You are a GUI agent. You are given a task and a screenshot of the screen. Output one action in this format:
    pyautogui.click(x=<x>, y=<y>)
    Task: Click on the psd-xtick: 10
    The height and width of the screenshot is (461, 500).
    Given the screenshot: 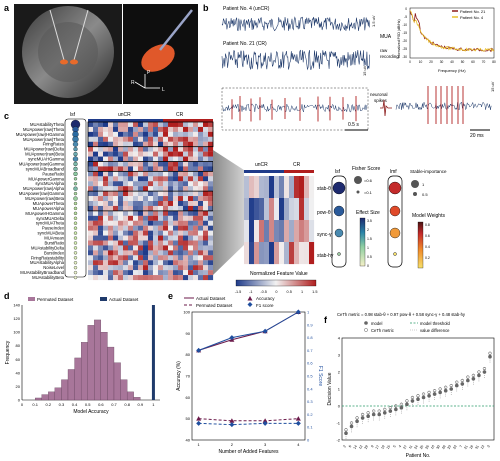 What is the action you would take?
    pyautogui.click(x=421, y=62)
    